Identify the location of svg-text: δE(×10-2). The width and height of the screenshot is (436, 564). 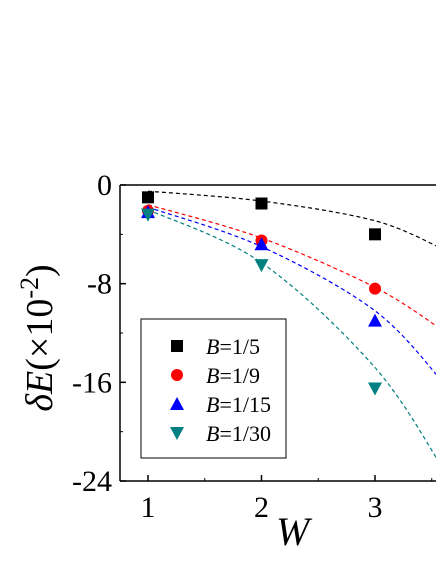
(38, 337).